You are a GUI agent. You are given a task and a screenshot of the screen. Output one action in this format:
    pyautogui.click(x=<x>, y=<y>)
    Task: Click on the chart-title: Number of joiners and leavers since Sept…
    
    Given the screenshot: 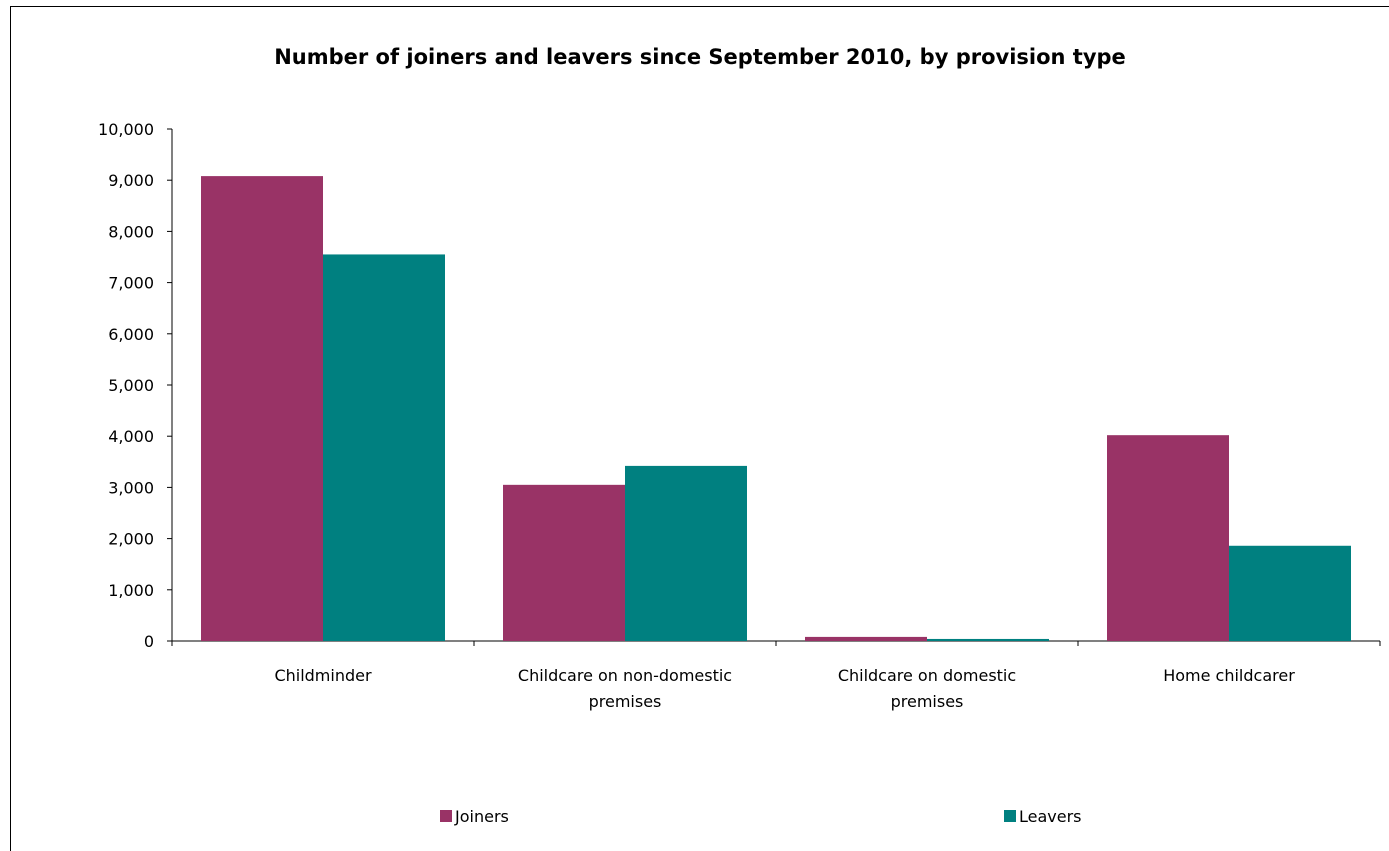 What is the action you would take?
    pyautogui.click(x=700, y=57)
    